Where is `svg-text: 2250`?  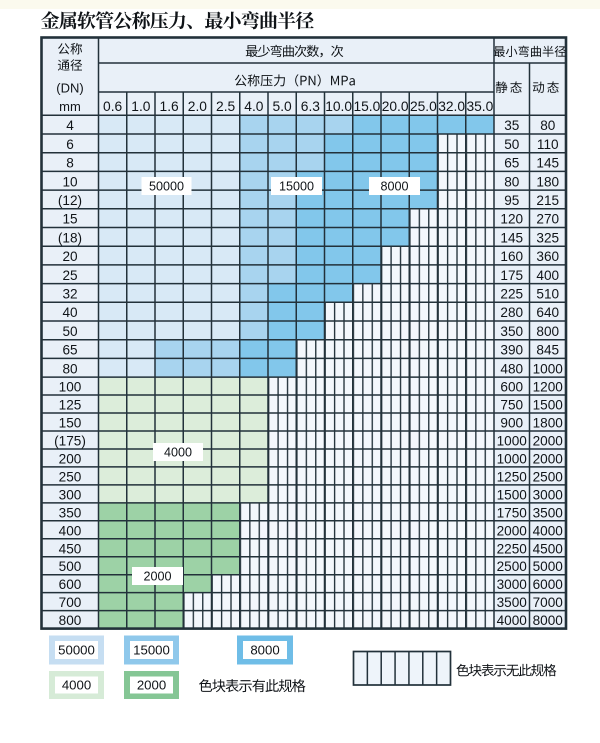
svg-text: 2250 is located at coordinates (512, 548).